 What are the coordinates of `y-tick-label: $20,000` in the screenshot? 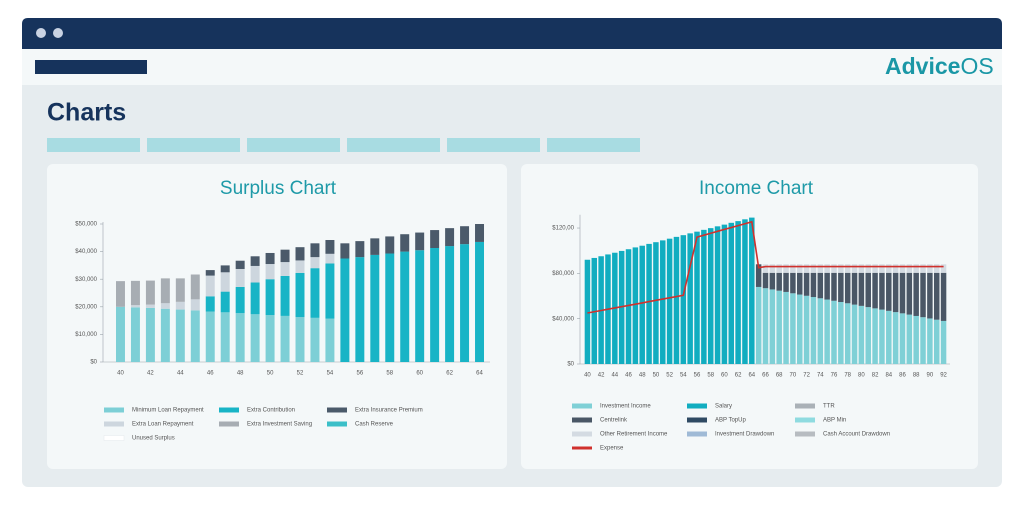 It's located at (86, 307).